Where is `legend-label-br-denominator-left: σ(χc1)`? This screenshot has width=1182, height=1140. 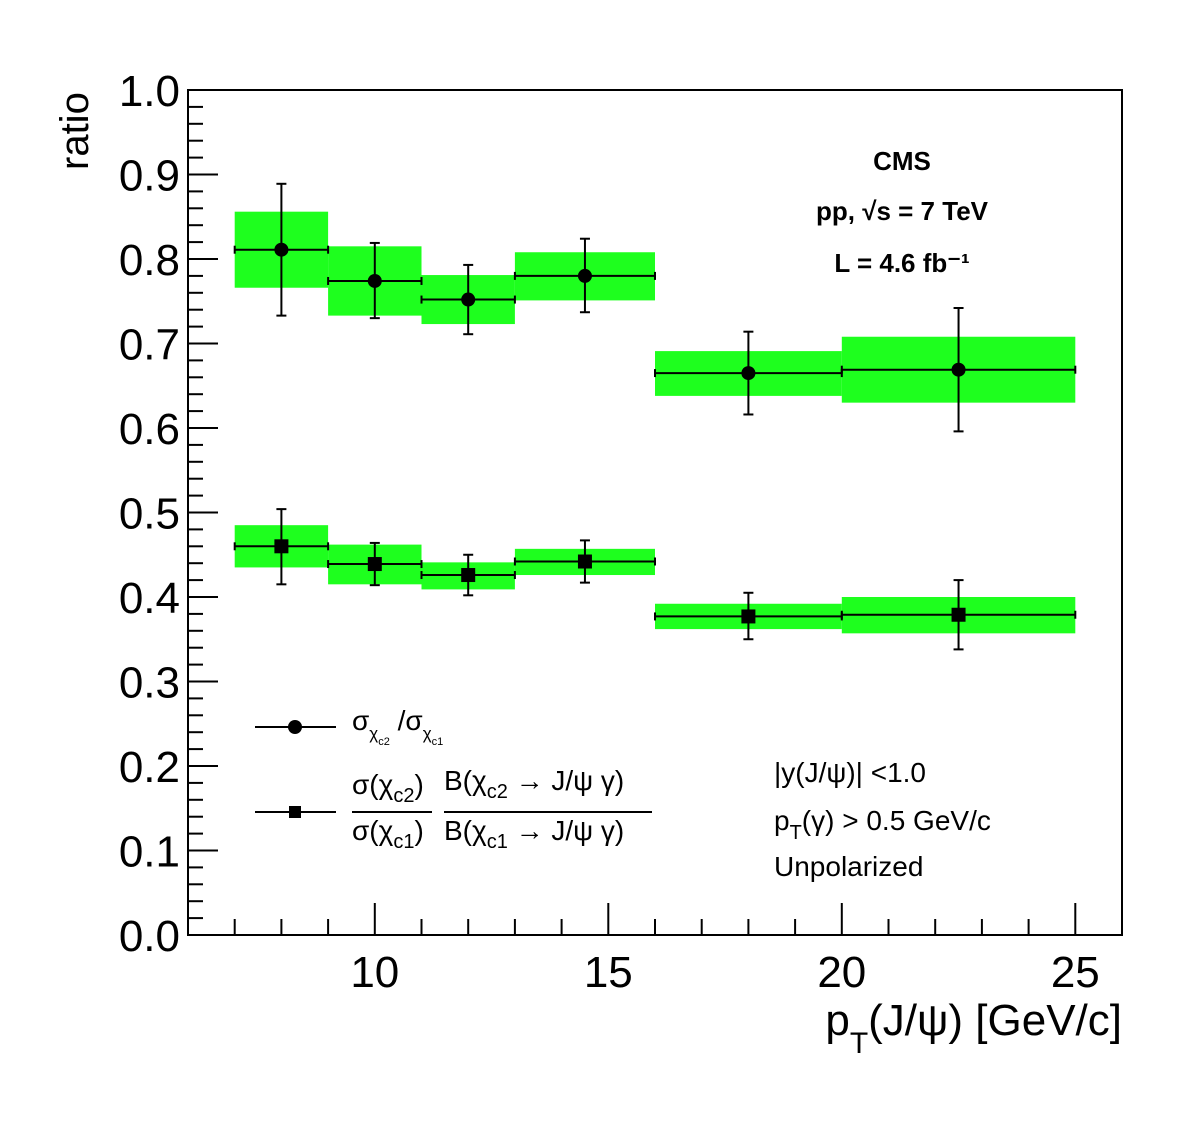 legend-label-br-denominator-left: σ(χc1) is located at coordinates (388, 834).